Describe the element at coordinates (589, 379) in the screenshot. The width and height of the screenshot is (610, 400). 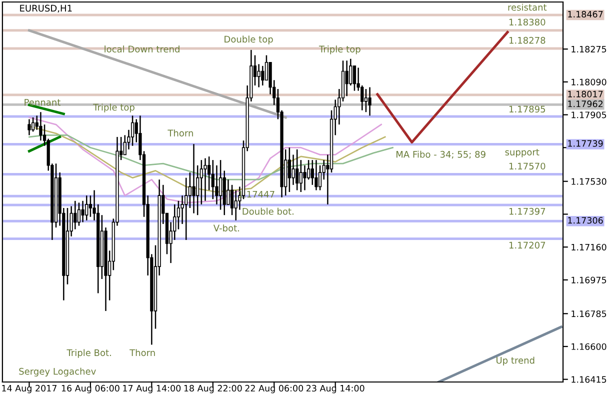
I see `y-tick-label: 1.16415` at that location.